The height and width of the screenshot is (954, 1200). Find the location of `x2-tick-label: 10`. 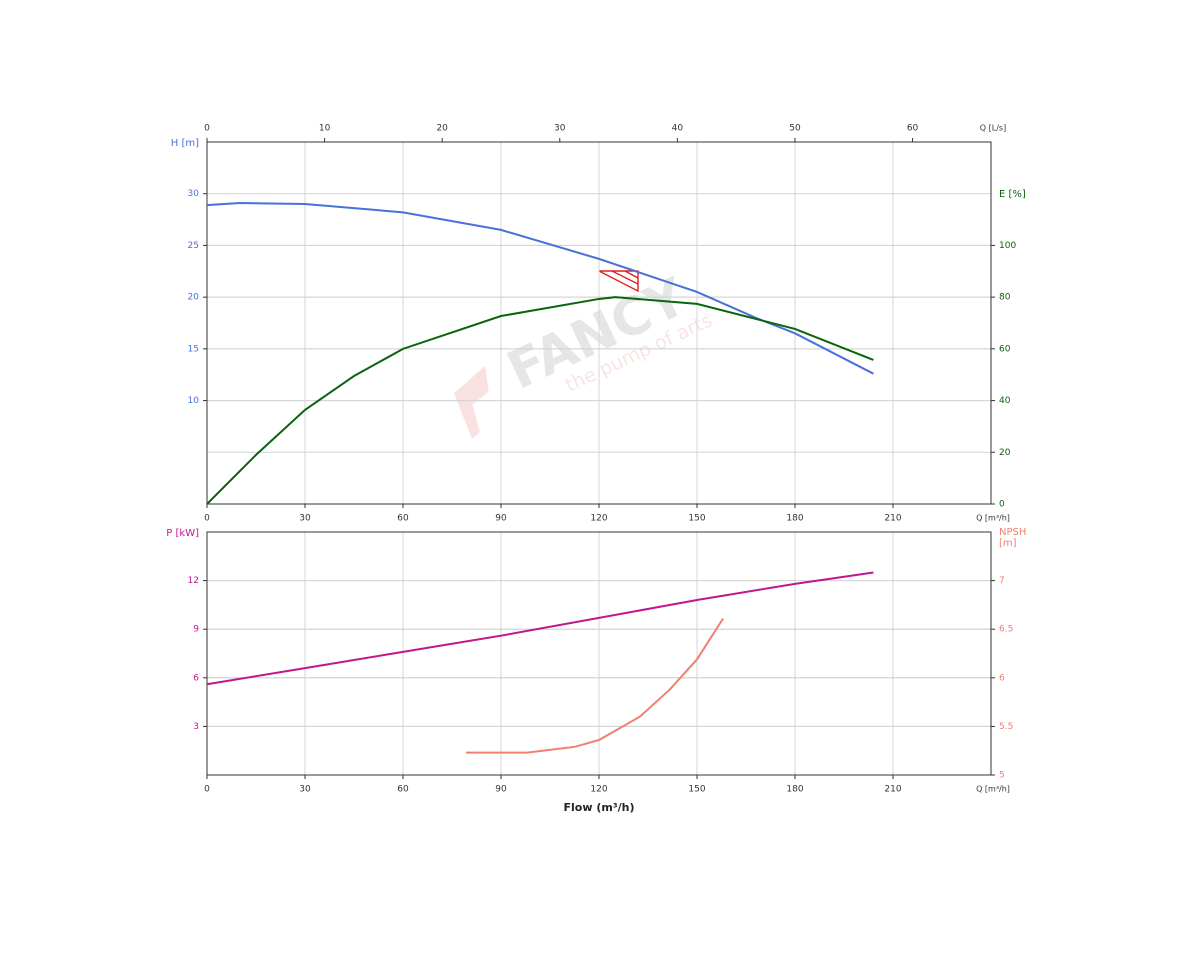

x2-tick-label: 10 is located at coordinates (325, 129).